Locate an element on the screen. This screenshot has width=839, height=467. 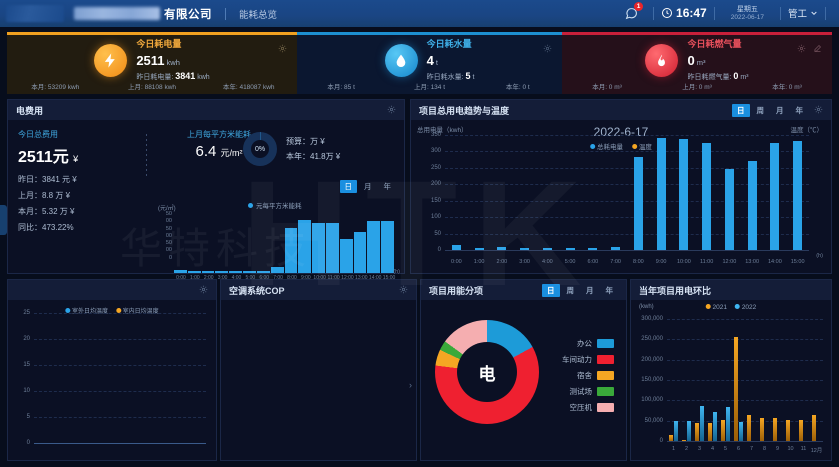
kpi-subrow: 昨日耗水量: 5 t is located at coordinates (451, 77).